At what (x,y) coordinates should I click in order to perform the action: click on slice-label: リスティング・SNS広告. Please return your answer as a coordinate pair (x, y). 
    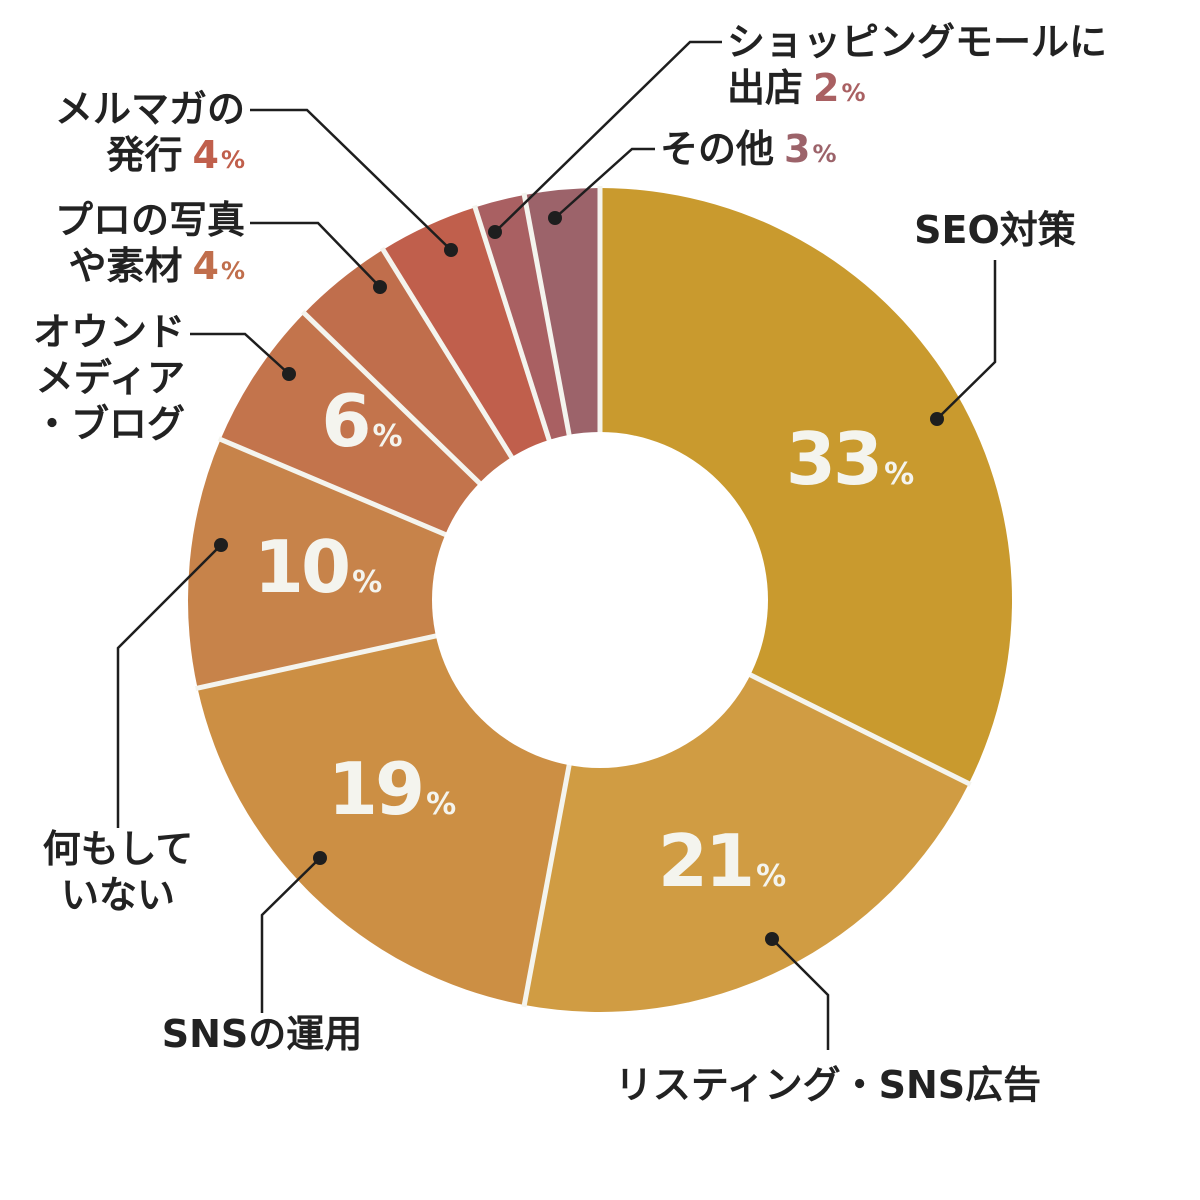
    Looking at the image, I should click on (828, 1085).